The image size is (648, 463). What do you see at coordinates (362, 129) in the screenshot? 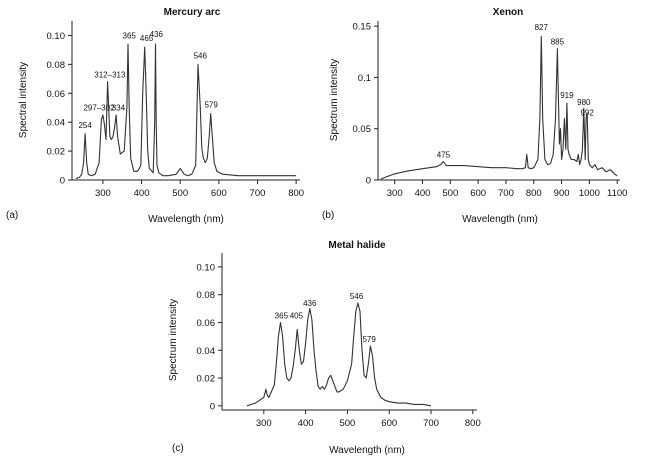
I see `y-tick-label: 0.05` at bounding box center [362, 129].